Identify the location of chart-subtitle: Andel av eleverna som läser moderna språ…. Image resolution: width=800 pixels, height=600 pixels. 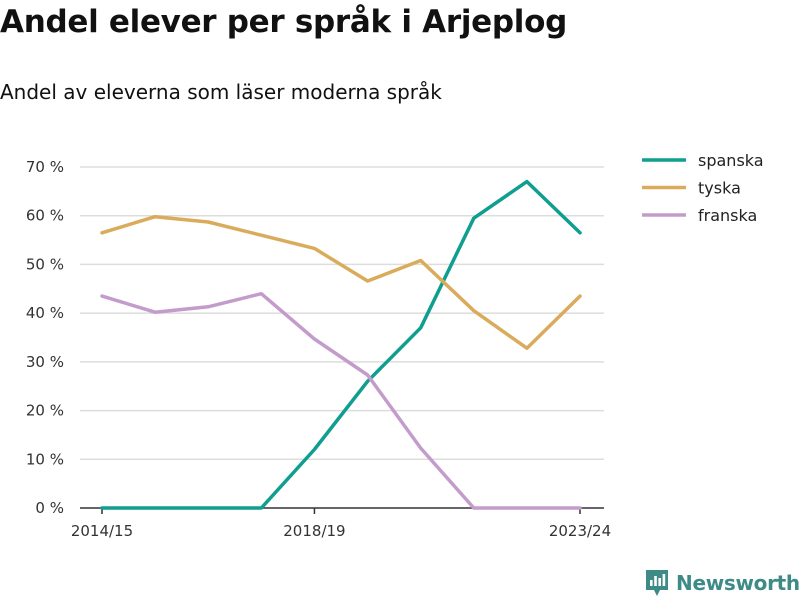
(221, 92).